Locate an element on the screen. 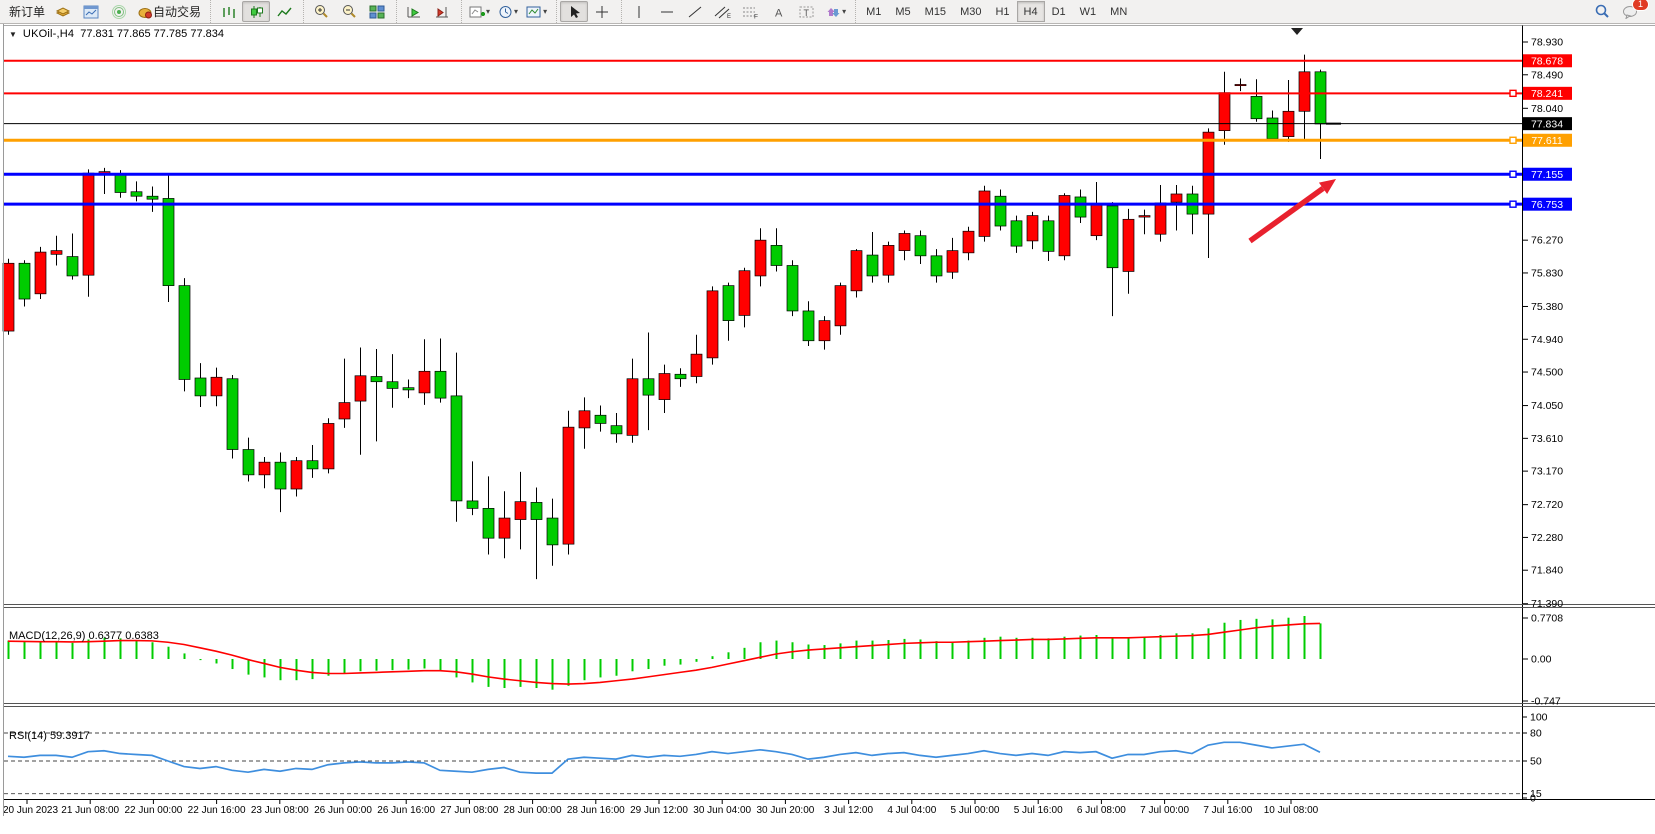 This screenshot has height=834, width=1655. auto-trading-button: 自动交易 is located at coordinates (169, 11).